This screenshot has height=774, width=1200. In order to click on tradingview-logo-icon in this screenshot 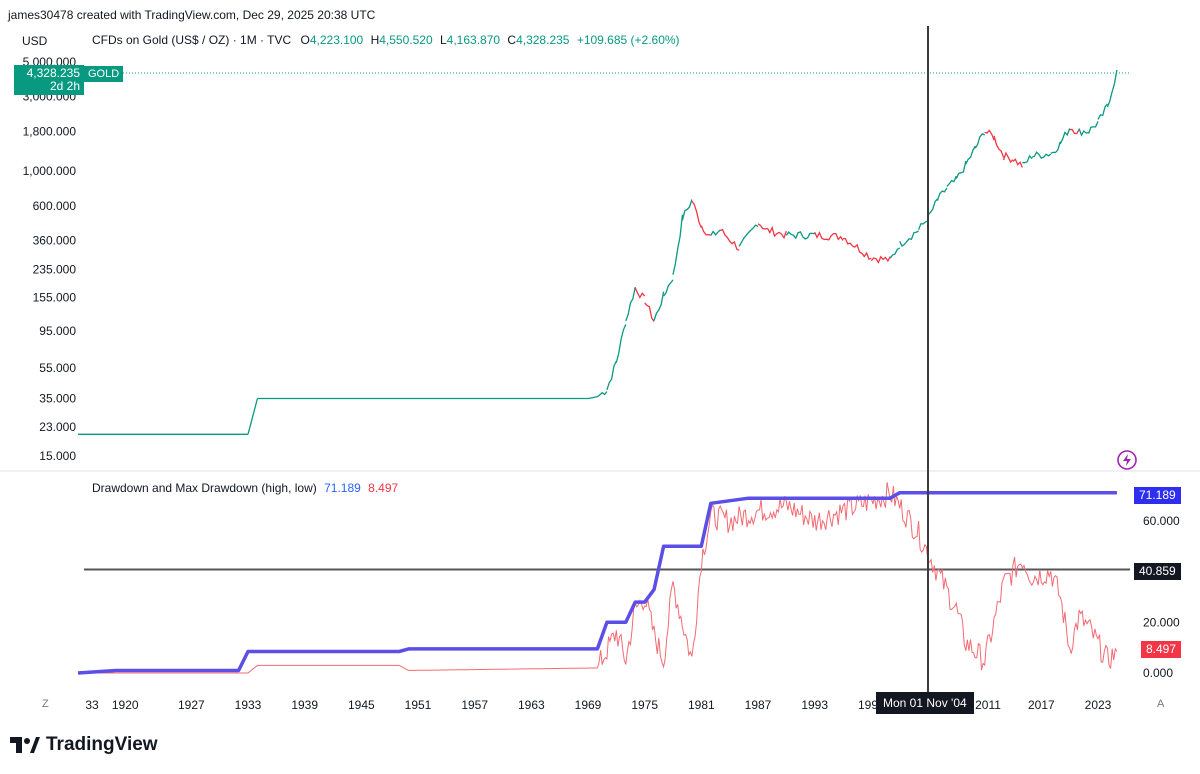, I will do `click(25, 745)`.